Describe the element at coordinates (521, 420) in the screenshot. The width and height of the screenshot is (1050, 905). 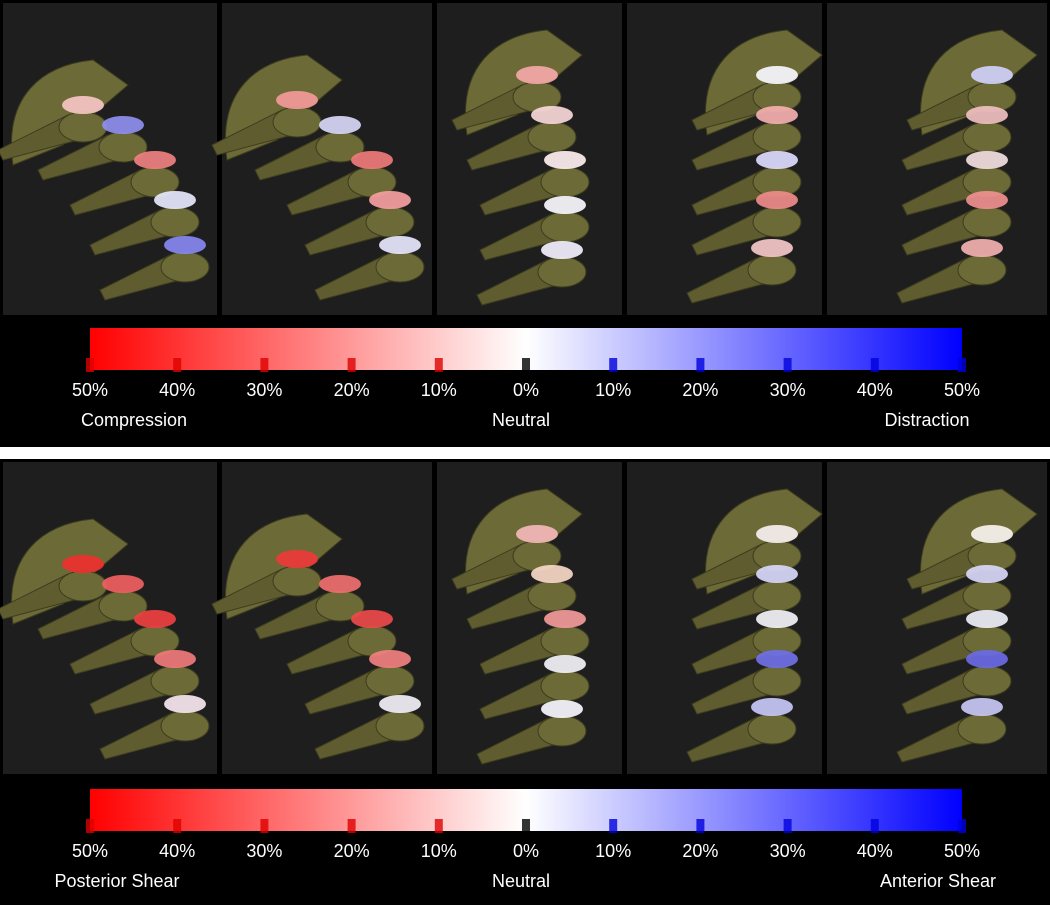
I see `scale-label-center: Neutral` at that location.